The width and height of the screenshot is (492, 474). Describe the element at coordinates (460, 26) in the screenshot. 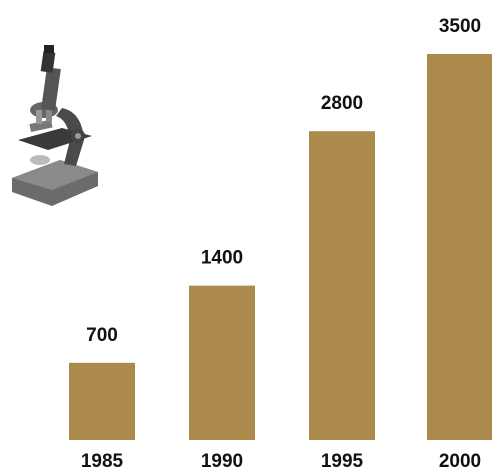

I see `value-label-2000: 3500` at that location.